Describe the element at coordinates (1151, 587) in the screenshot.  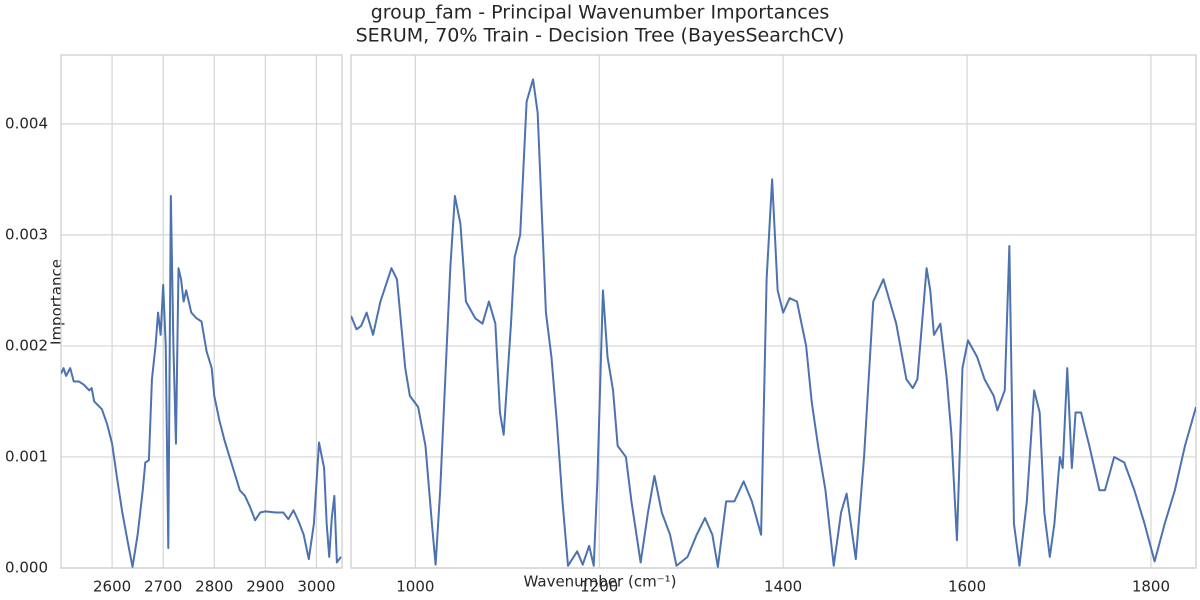
I see `x-tick-label: 1800` at that location.